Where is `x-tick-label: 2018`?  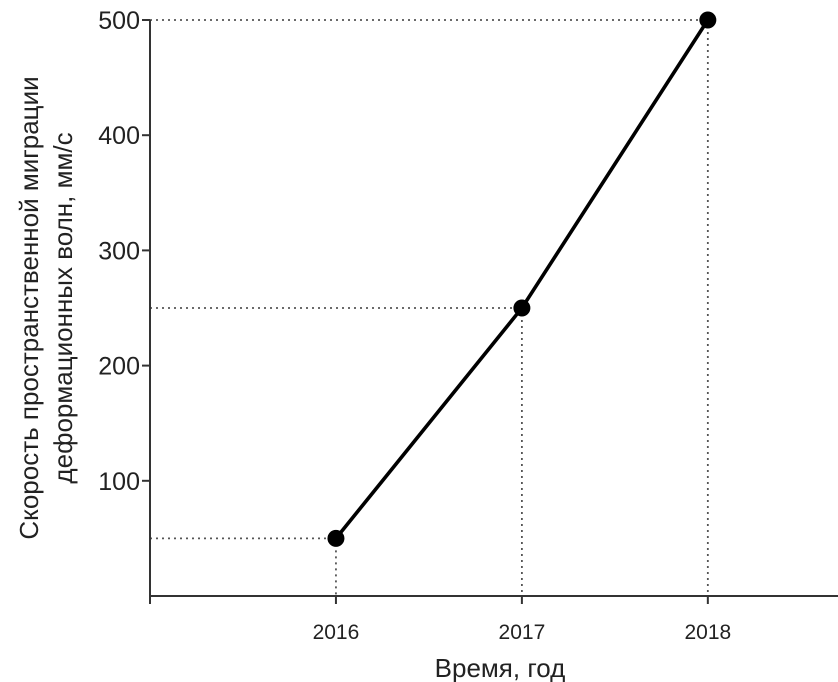 x-tick-label: 2018 is located at coordinates (707, 632).